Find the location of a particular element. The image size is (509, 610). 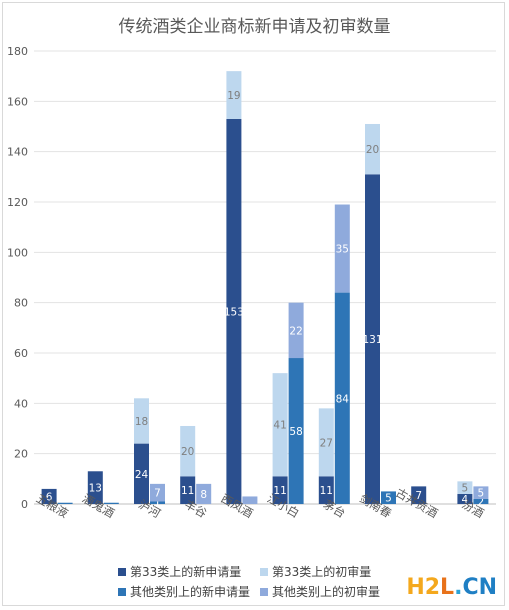

data-label: 24 is located at coordinates (142, 475).